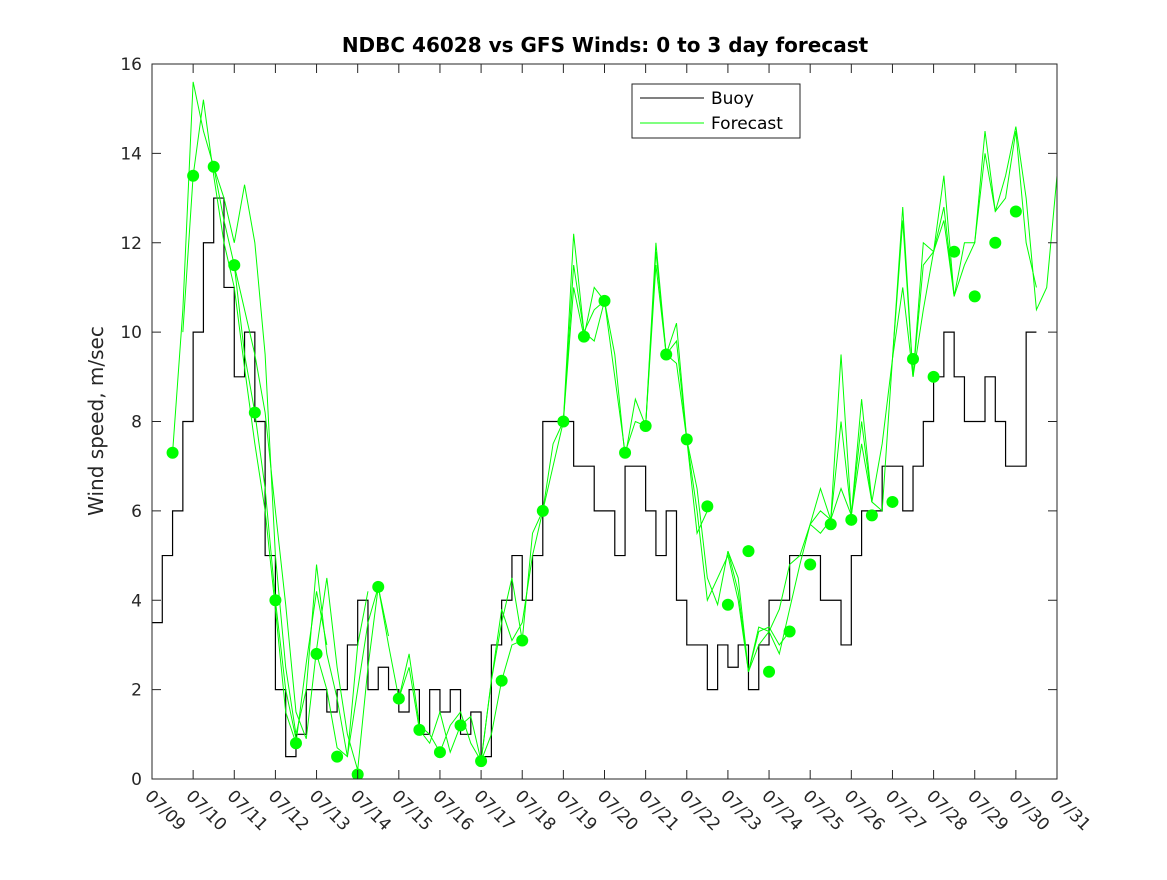 Image resolution: width=1167 pixels, height=880 pixels. Describe the element at coordinates (329, 810) in the screenshot. I see `x-tick-label-4: 07/13` at that location.